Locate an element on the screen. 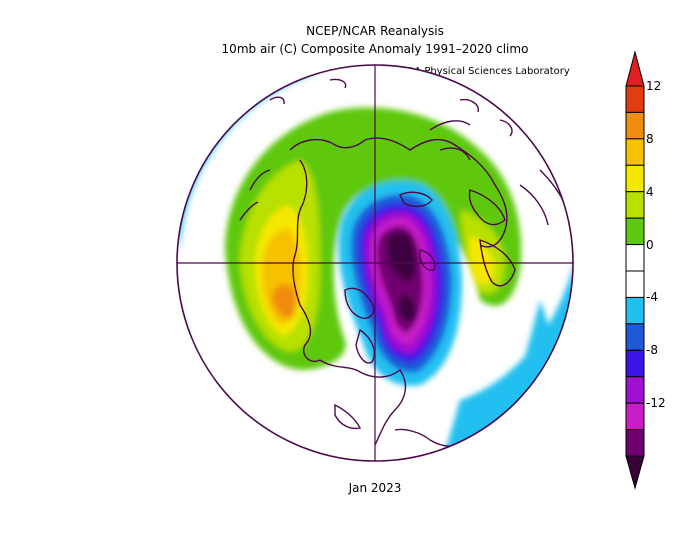 Image resolution: width=700 pixels, height=542 pixels. colorbar-tick-label: -8 is located at coordinates (652, 350).